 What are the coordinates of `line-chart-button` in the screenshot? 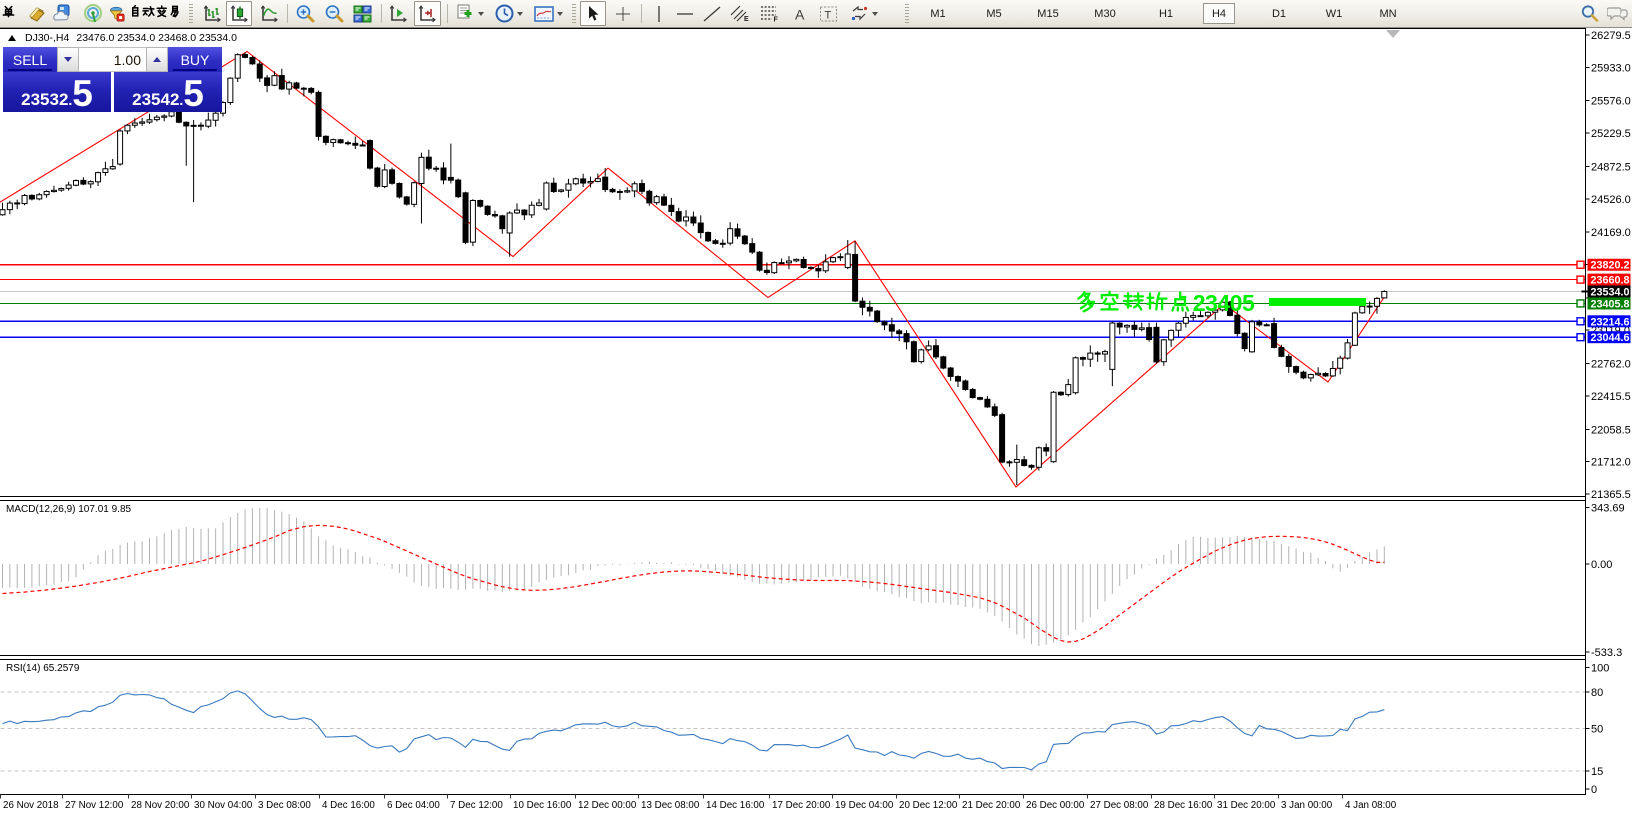 It's located at (269, 13).